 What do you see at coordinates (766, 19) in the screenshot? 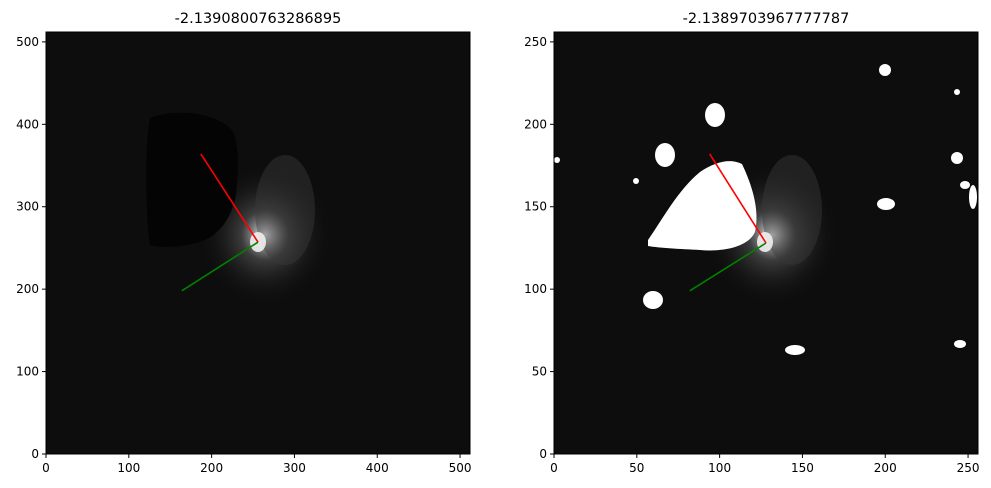
I see `right-title: -2.1389703967777787` at bounding box center [766, 19].